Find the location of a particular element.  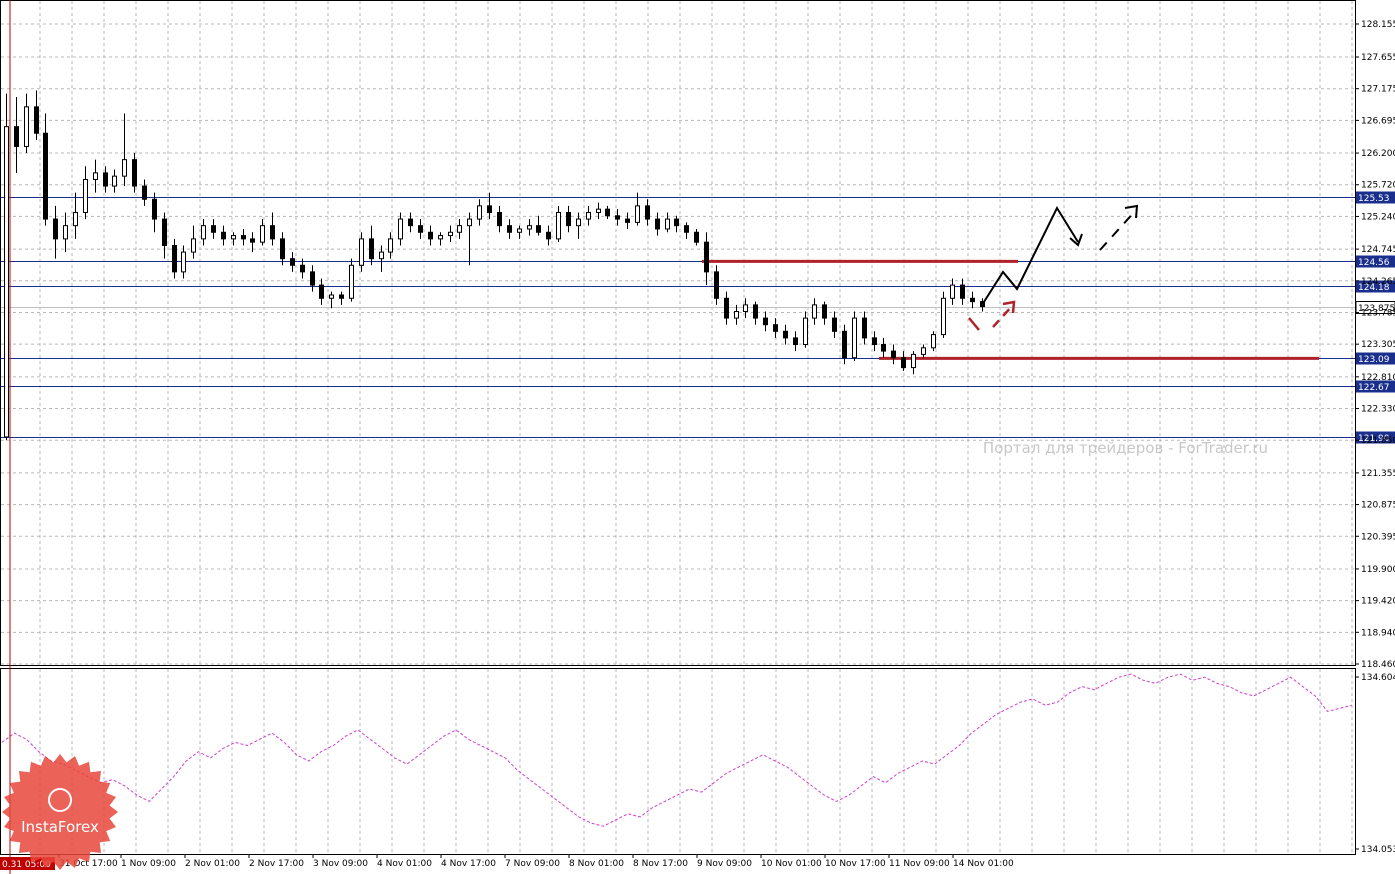

red-forecast-dash is located at coordinates (974, 324).